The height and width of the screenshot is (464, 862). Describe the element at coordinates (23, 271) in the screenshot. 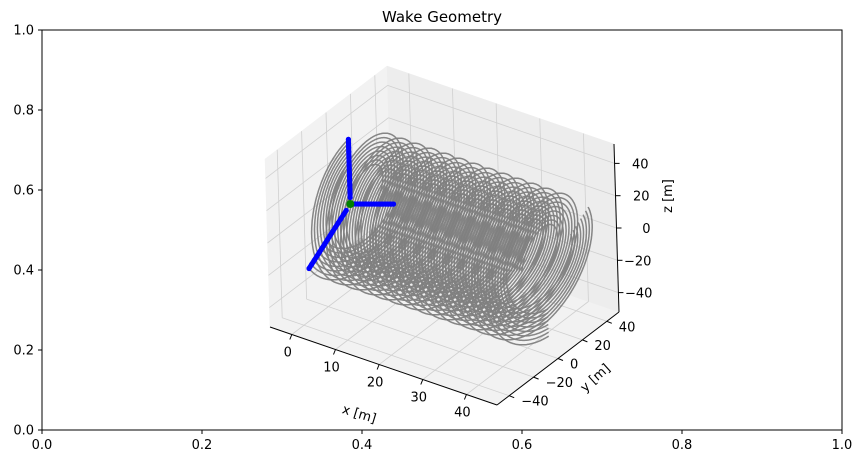

I see `bg-y-tick-label: 0.4` at that location.